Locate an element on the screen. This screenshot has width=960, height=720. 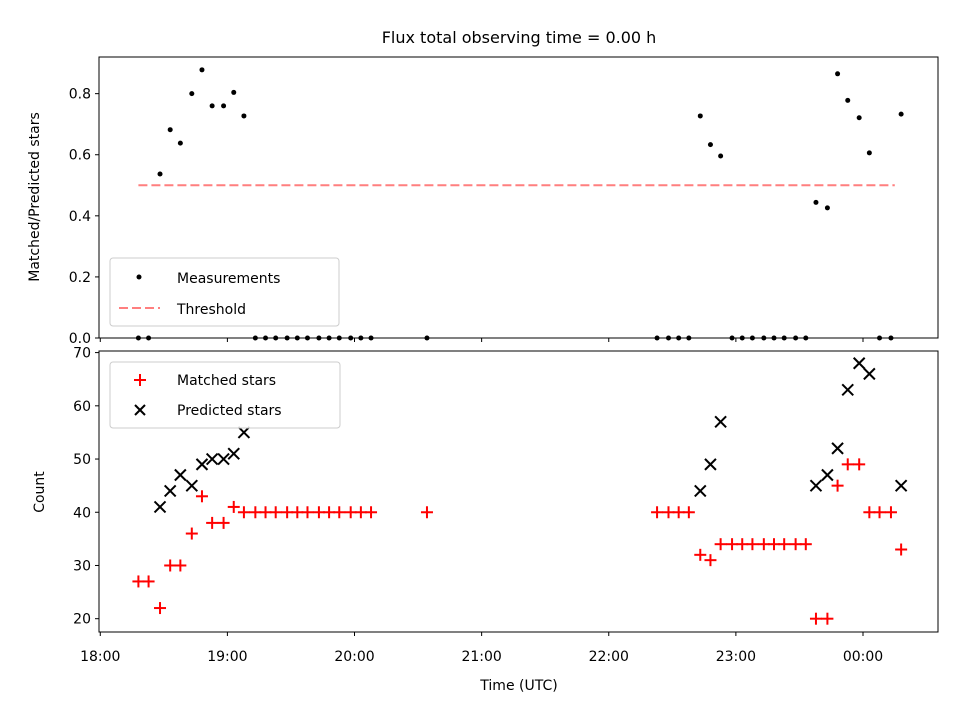
top-legend: Measurements Threshold is located at coordinates (224, 292).